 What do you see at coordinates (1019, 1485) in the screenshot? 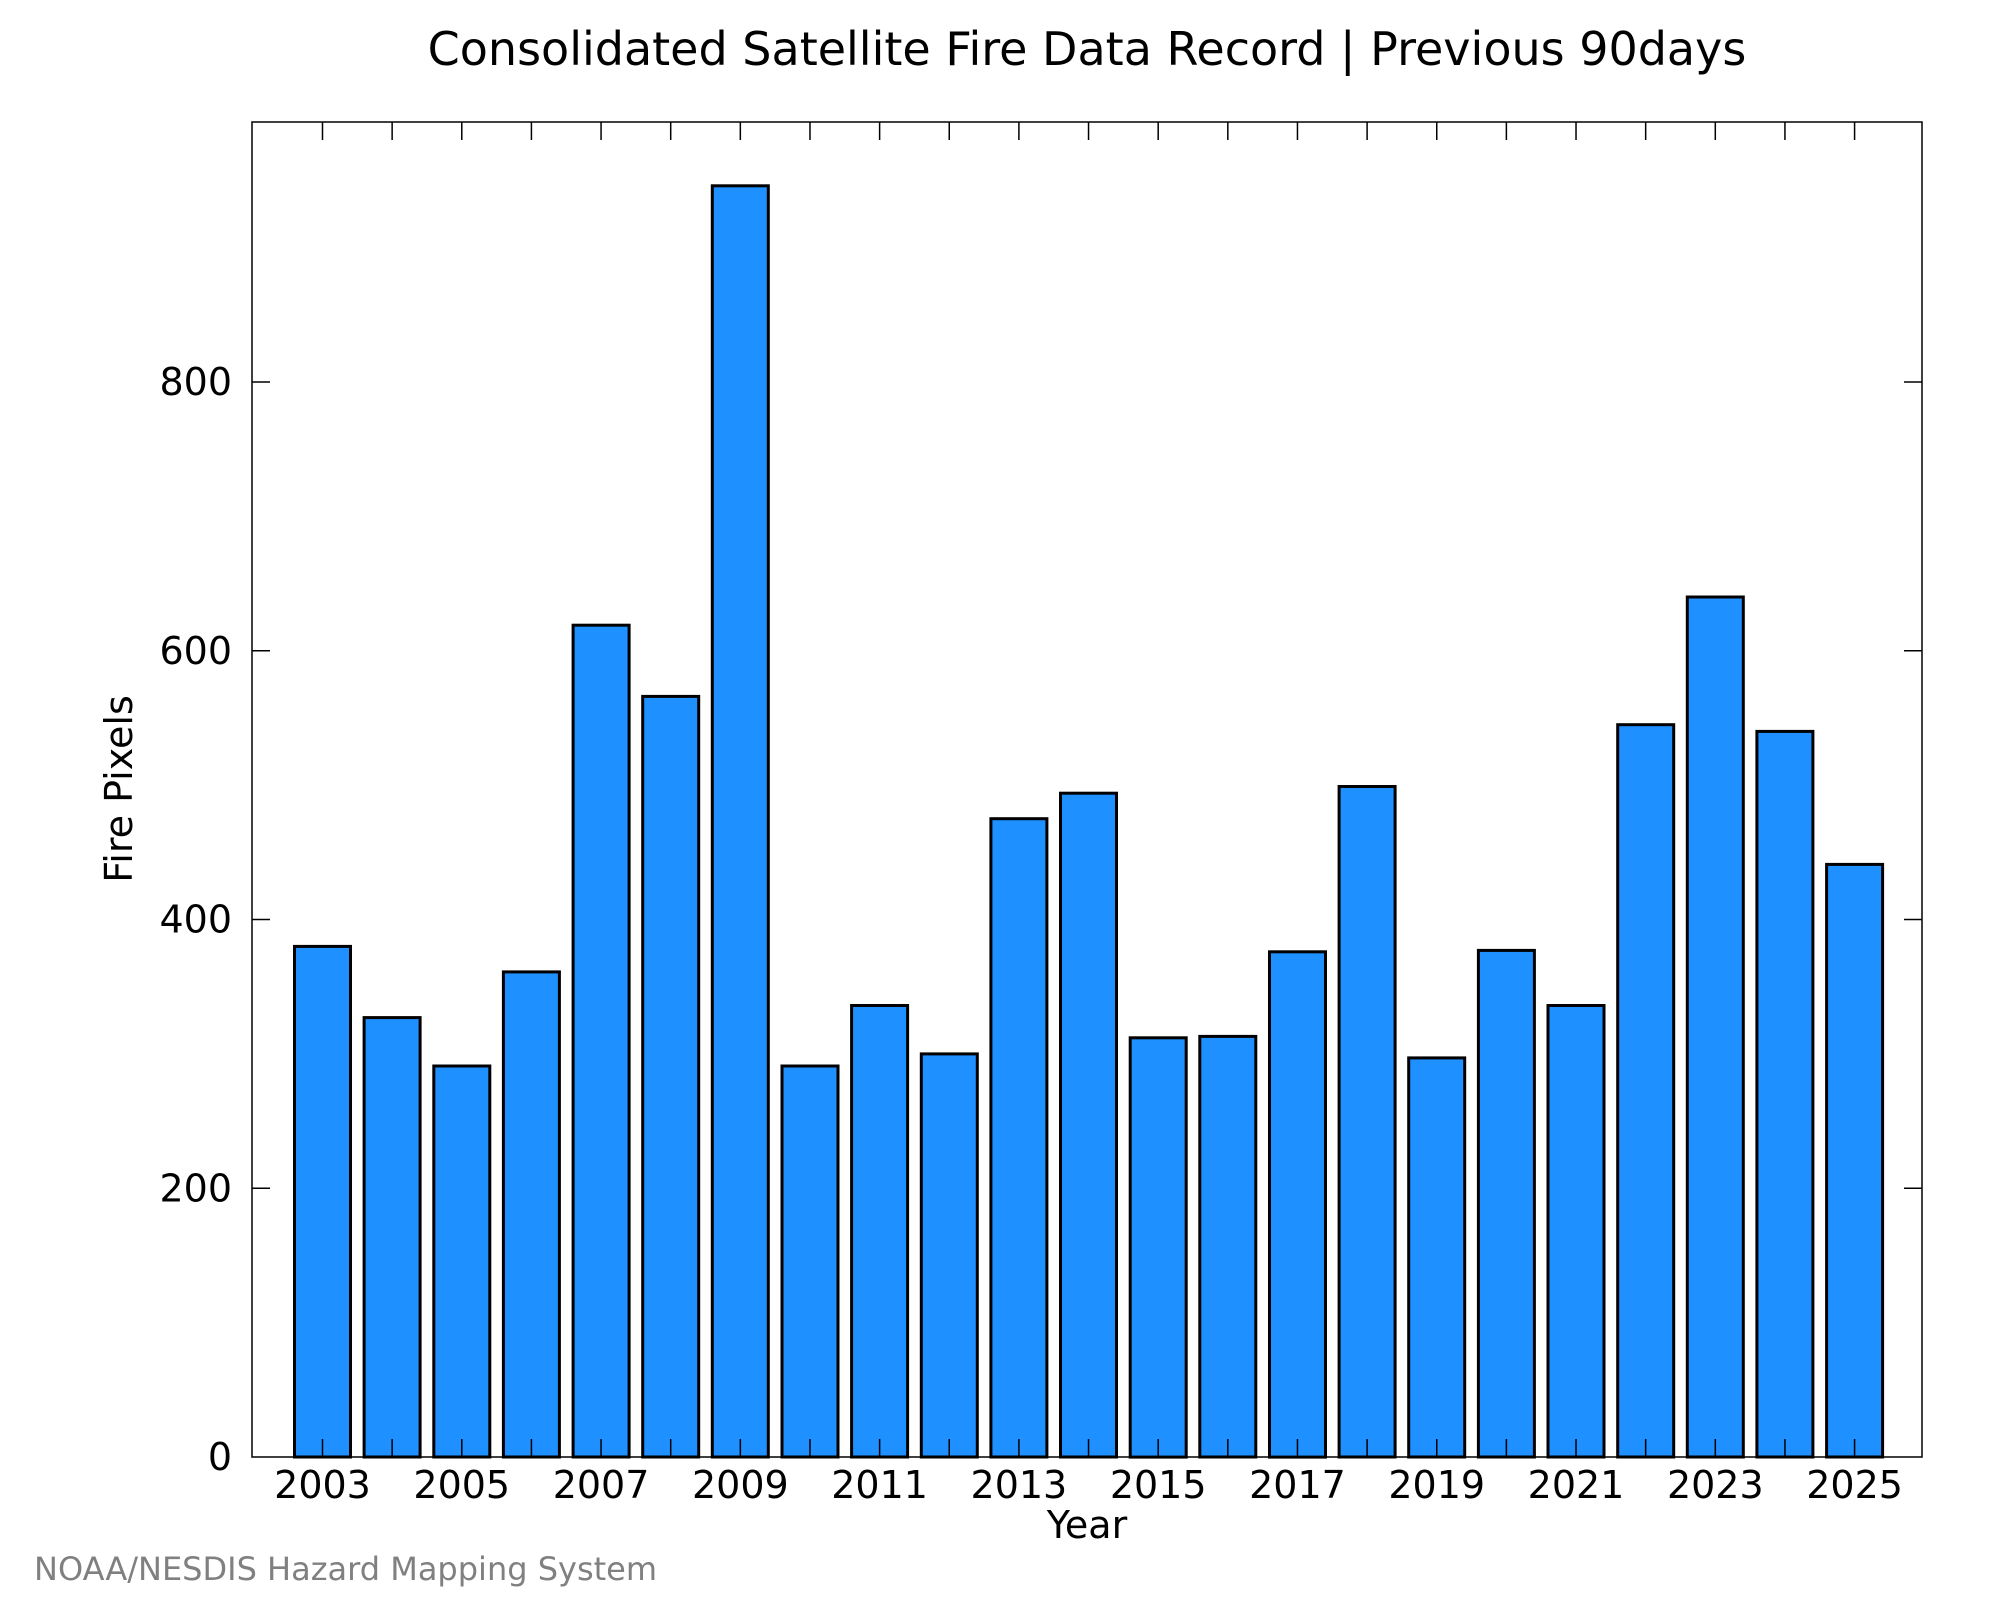
I see `x-tick-label: 2013` at bounding box center [1019, 1485].